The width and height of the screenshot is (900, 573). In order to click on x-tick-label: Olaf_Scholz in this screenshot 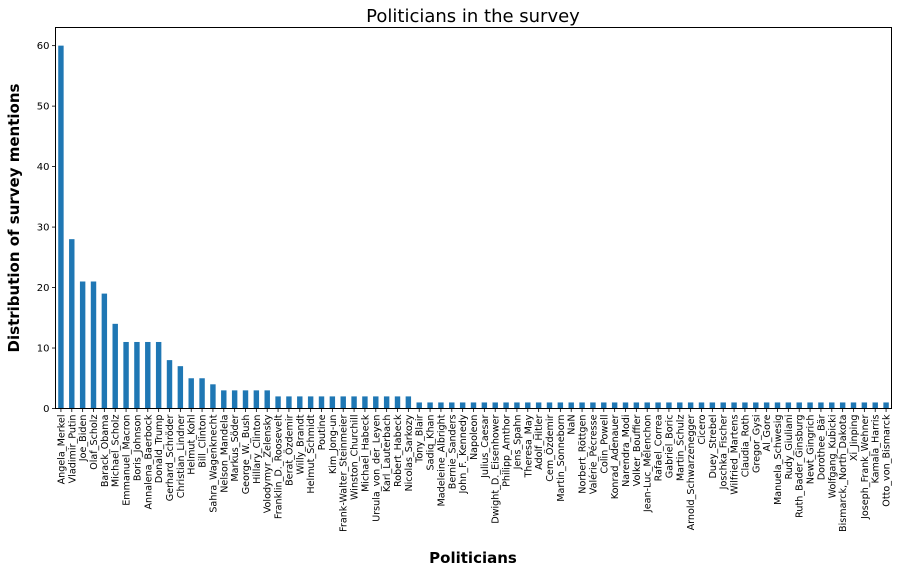, I will do `click(94, 442)`.